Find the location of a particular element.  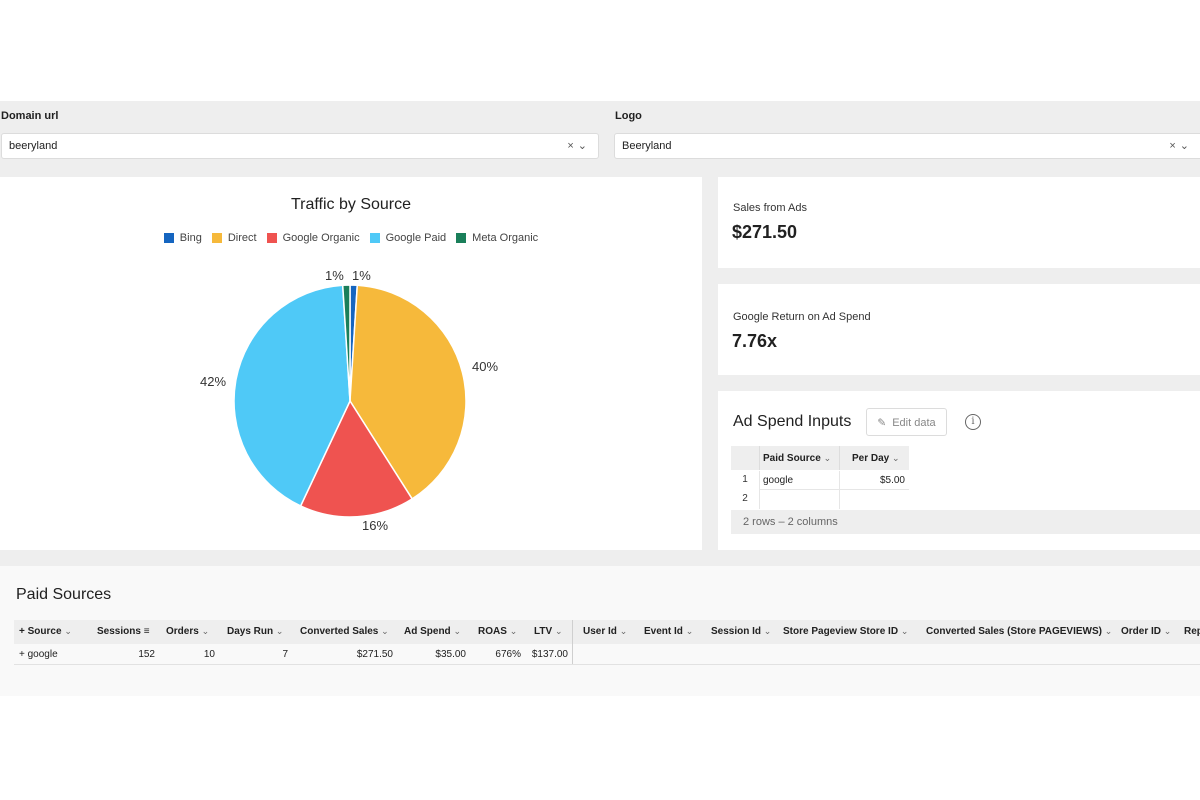

metric-label: Sales from Ads is located at coordinates (770, 208).